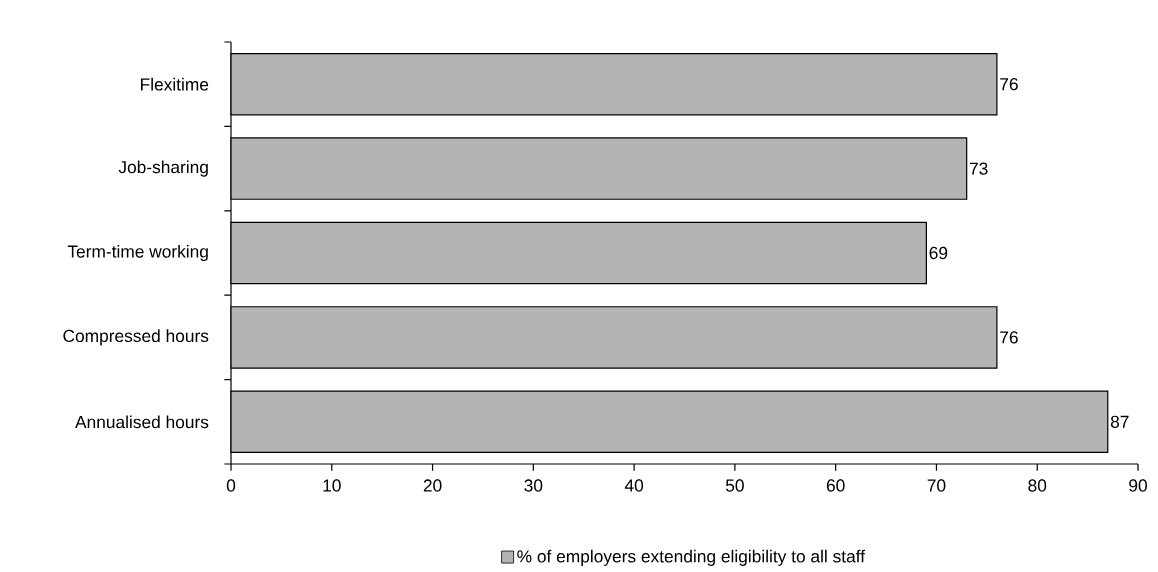  Describe the element at coordinates (691, 557) in the screenshot. I see `legend-label: % of employers extending eligibility to all staff` at that location.